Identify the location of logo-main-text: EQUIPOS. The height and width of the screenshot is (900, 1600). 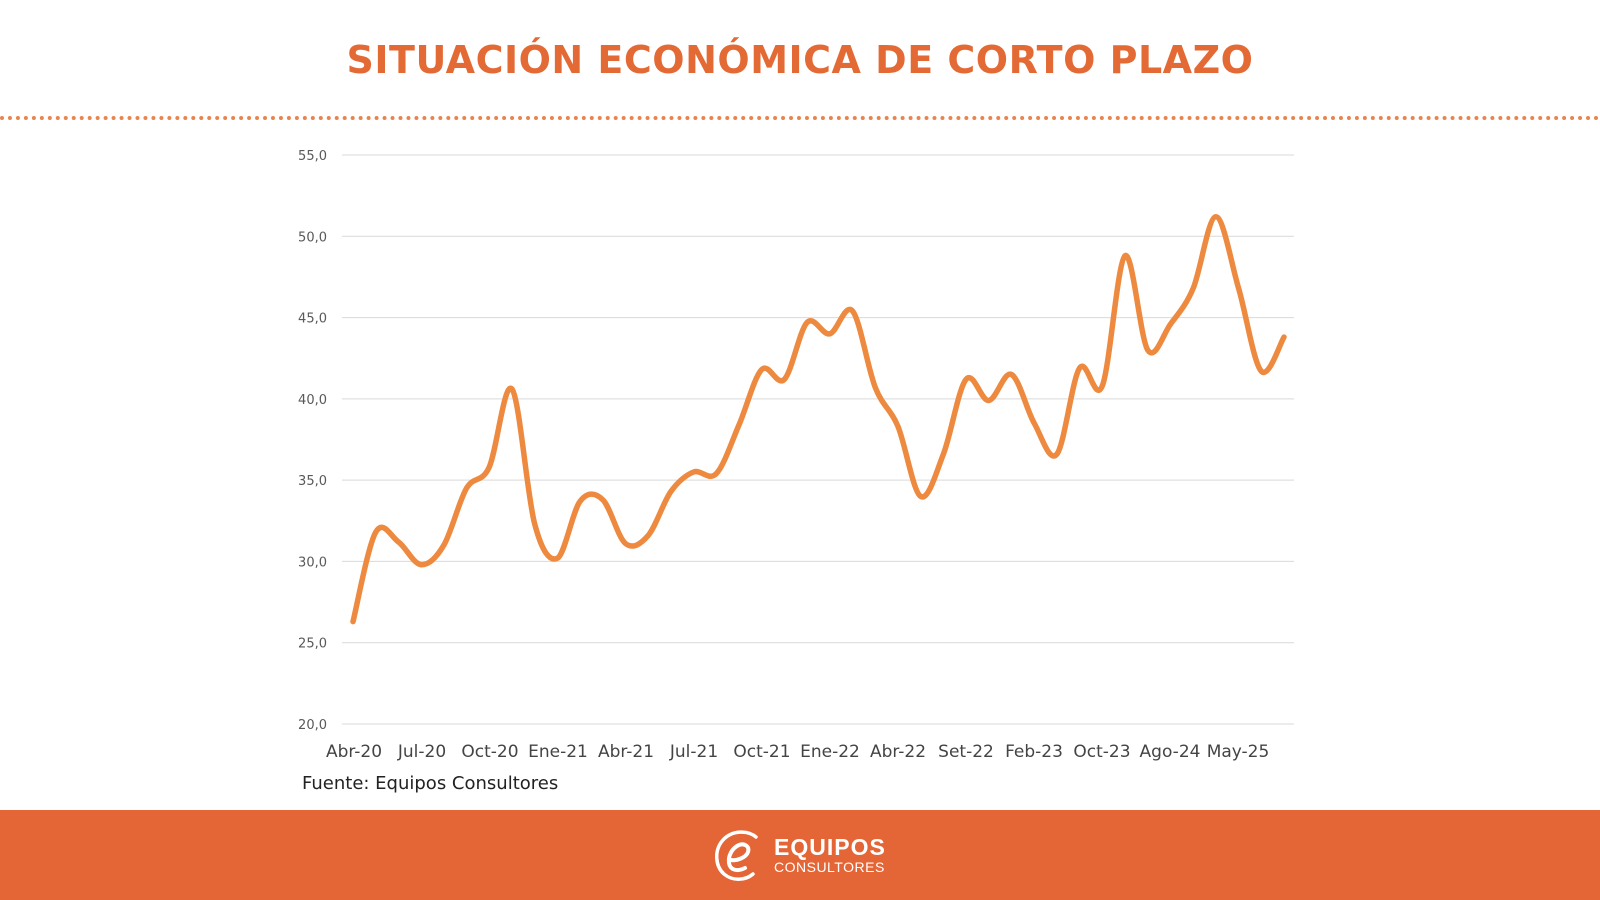
(830, 847).